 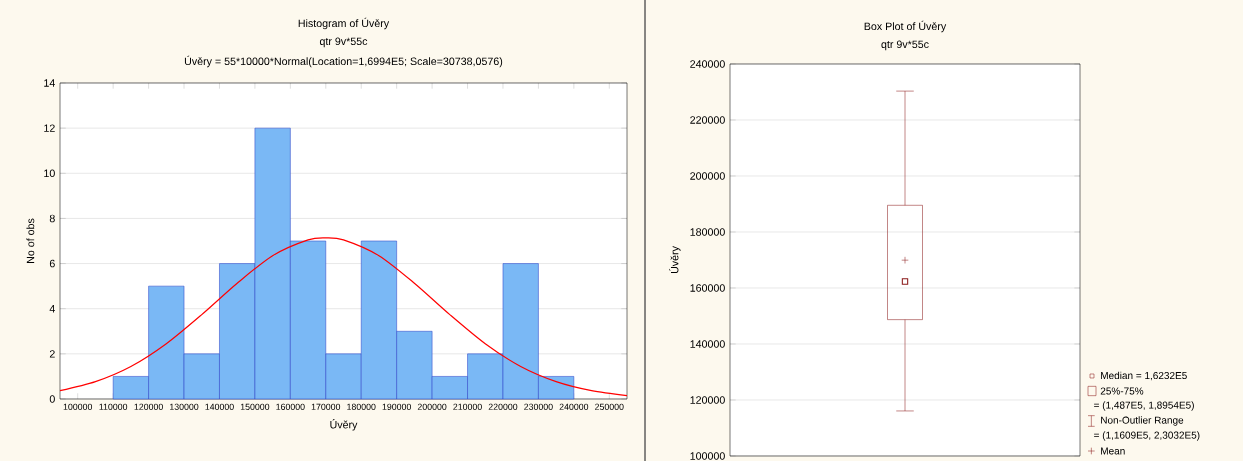 I want to click on text: Úvěry = 55*10000*Normal(Location=1,6994E5; Scale=30738,0576), so click(x=343, y=61).